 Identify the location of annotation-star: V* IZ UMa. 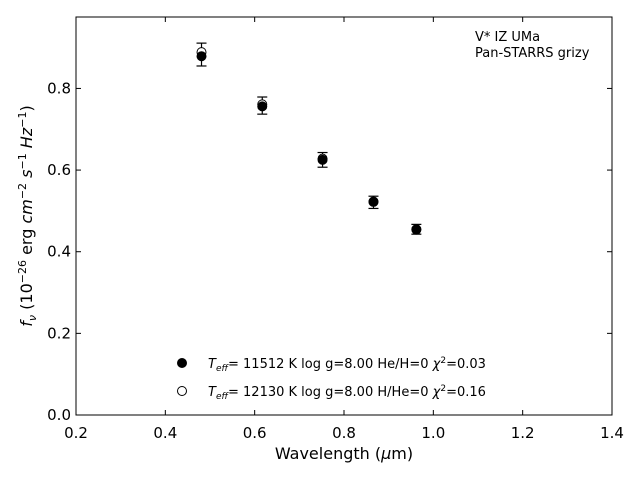
(507, 37).